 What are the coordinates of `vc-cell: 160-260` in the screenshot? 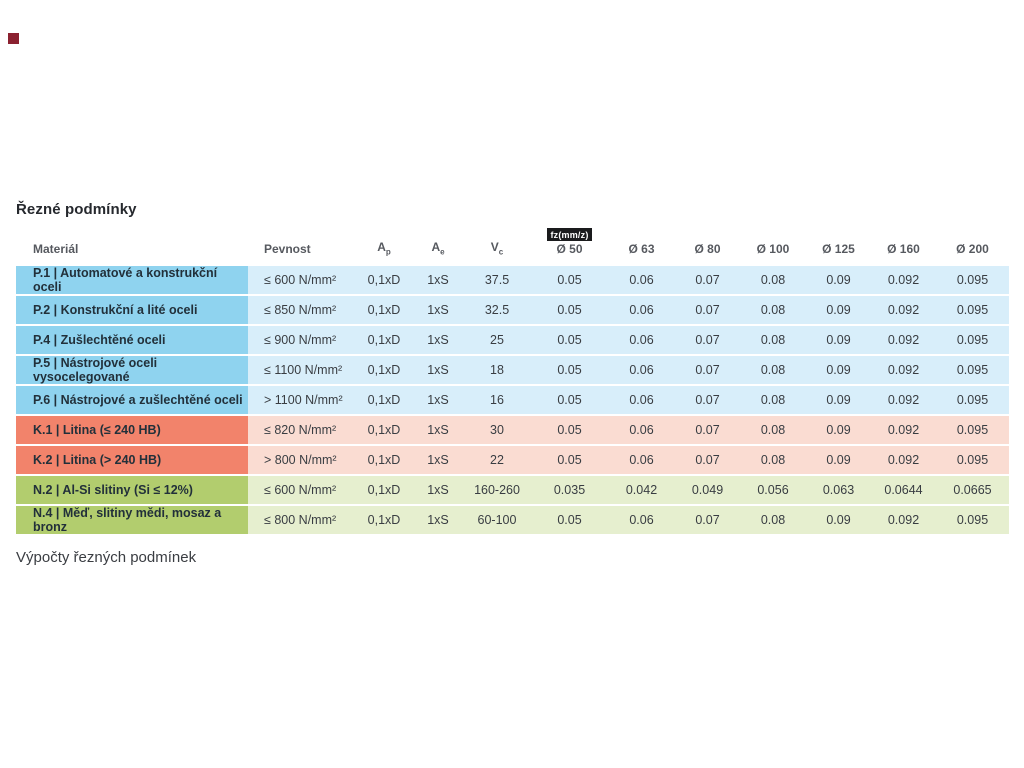 It's located at (497, 491).